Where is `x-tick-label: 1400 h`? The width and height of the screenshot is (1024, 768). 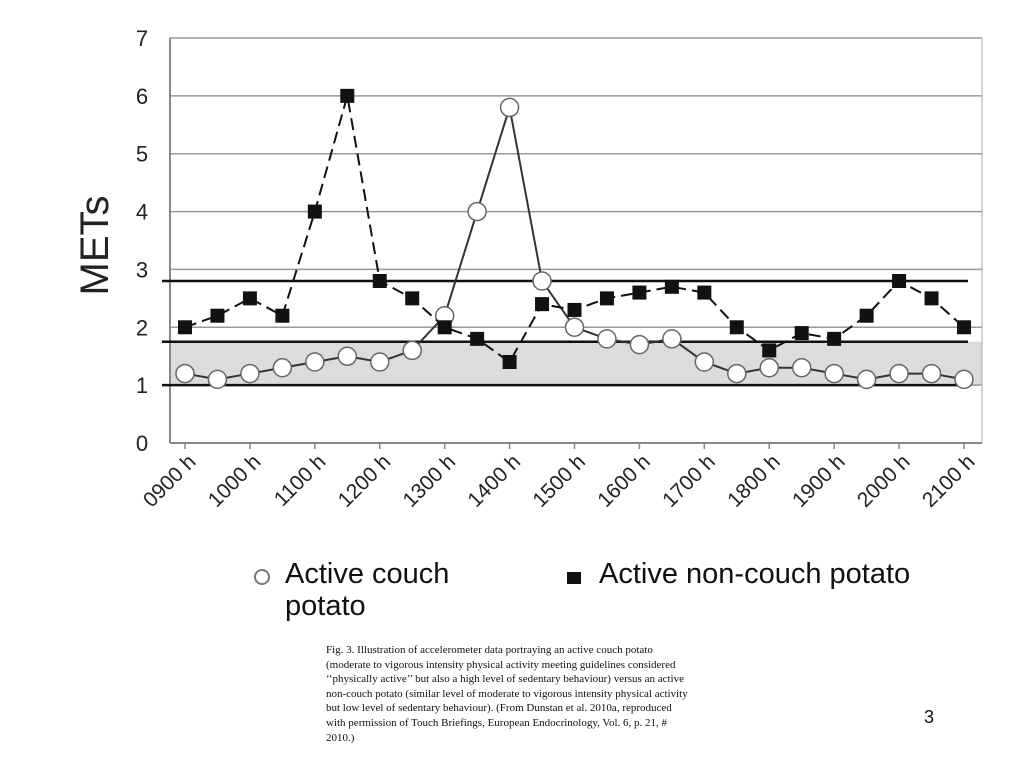
x-tick-label: 1400 h is located at coordinates (494, 481).